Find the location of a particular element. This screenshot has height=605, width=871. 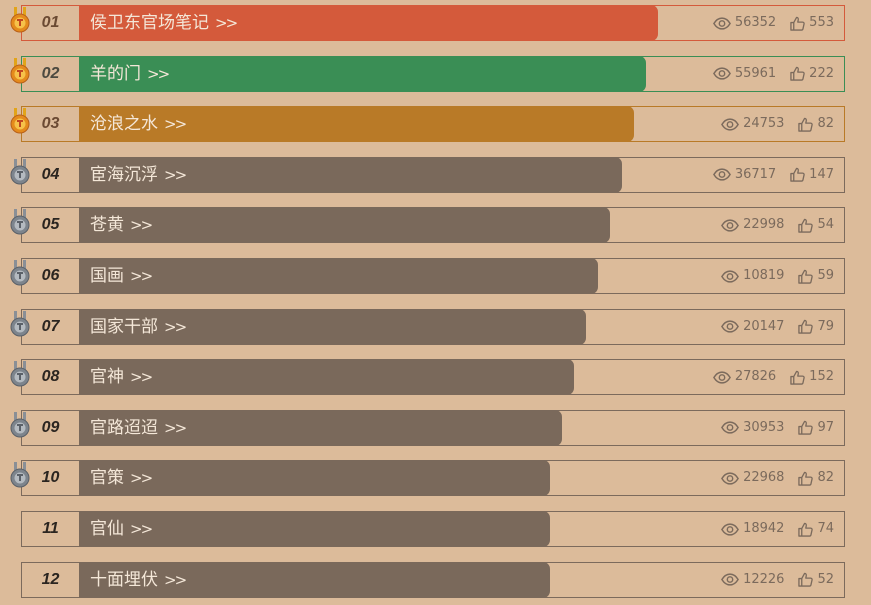

view-count: 36717 is located at coordinates (755, 174).